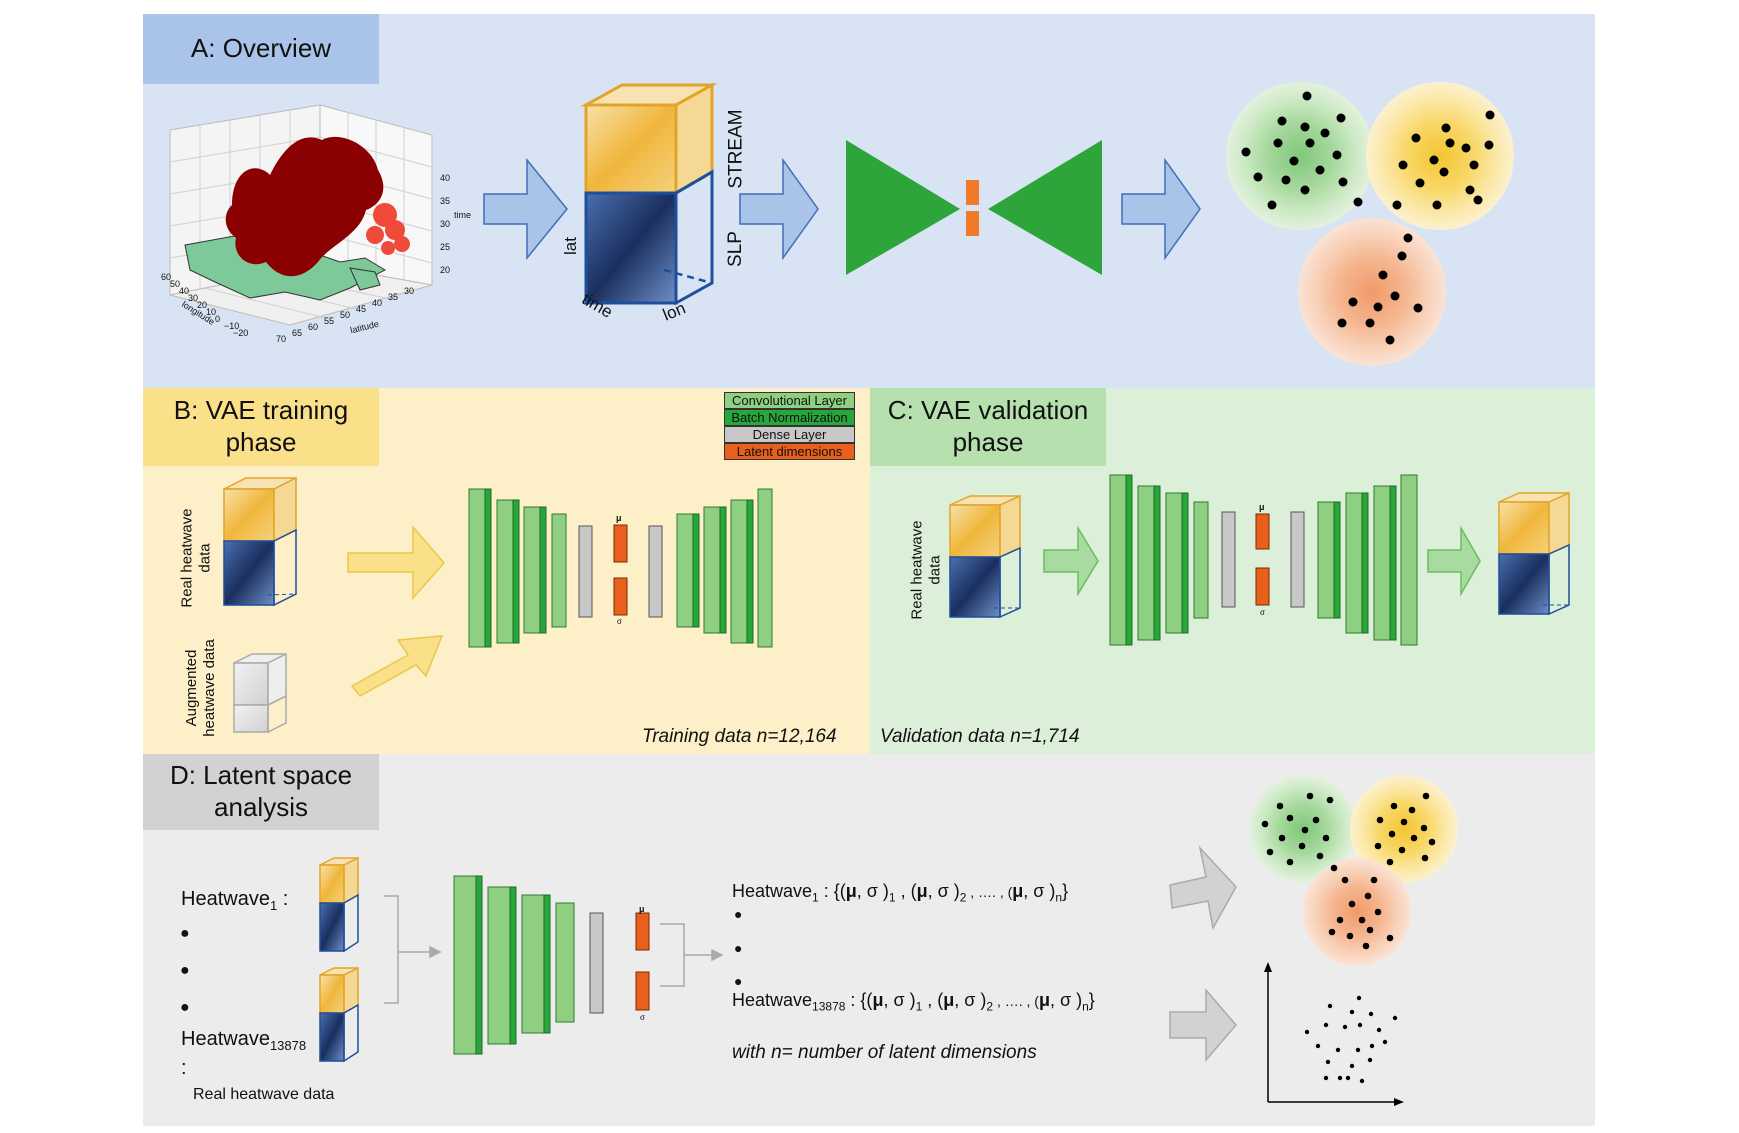 Image resolution: width=1739 pixels, height=1133 pixels. Describe the element at coordinates (261, 775) in the screenshot. I see `panel-d-title-line1: D: Latent space` at that location.